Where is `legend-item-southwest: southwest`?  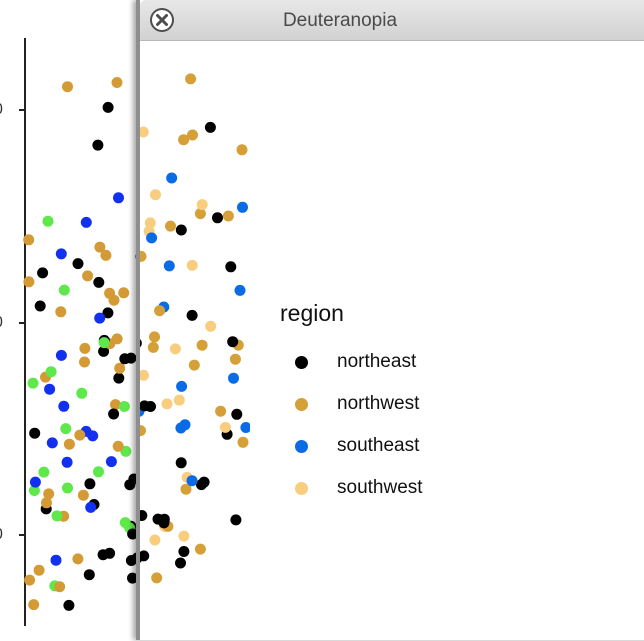 legend-item-southwest: southwest is located at coordinates (351, 488).